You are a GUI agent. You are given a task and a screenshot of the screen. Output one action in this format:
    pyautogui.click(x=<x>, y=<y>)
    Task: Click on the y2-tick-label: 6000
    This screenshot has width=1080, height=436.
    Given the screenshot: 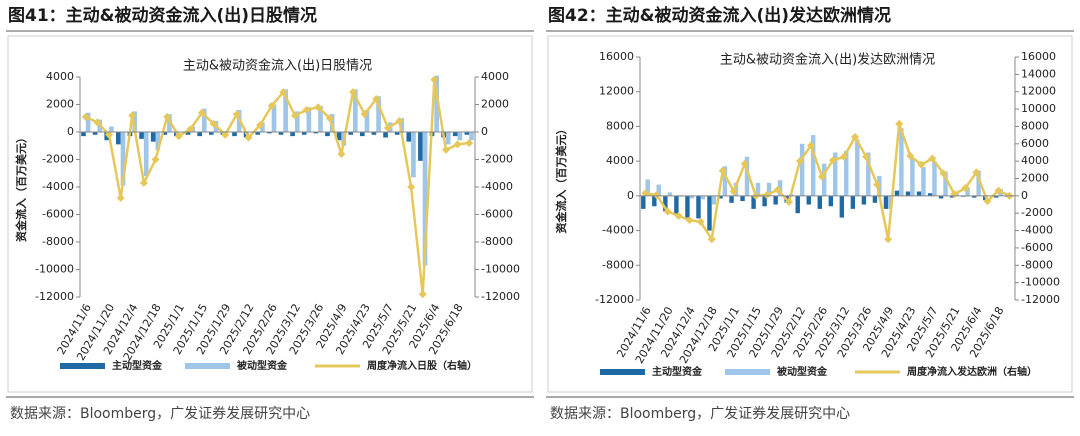 What is the action you would take?
    pyautogui.click(x=1035, y=143)
    